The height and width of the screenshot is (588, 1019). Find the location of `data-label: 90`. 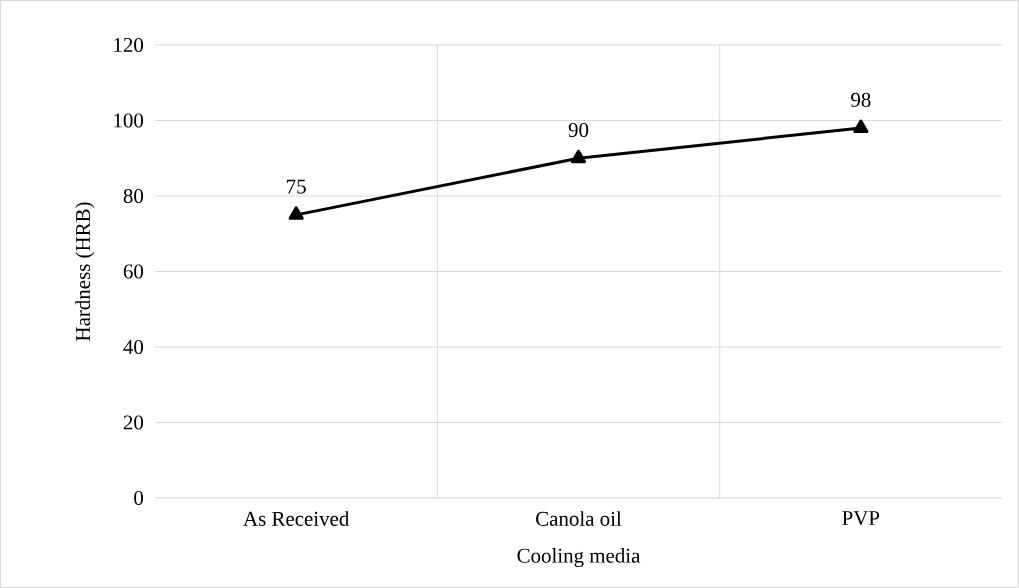

data-label: 90 is located at coordinates (578, 130).